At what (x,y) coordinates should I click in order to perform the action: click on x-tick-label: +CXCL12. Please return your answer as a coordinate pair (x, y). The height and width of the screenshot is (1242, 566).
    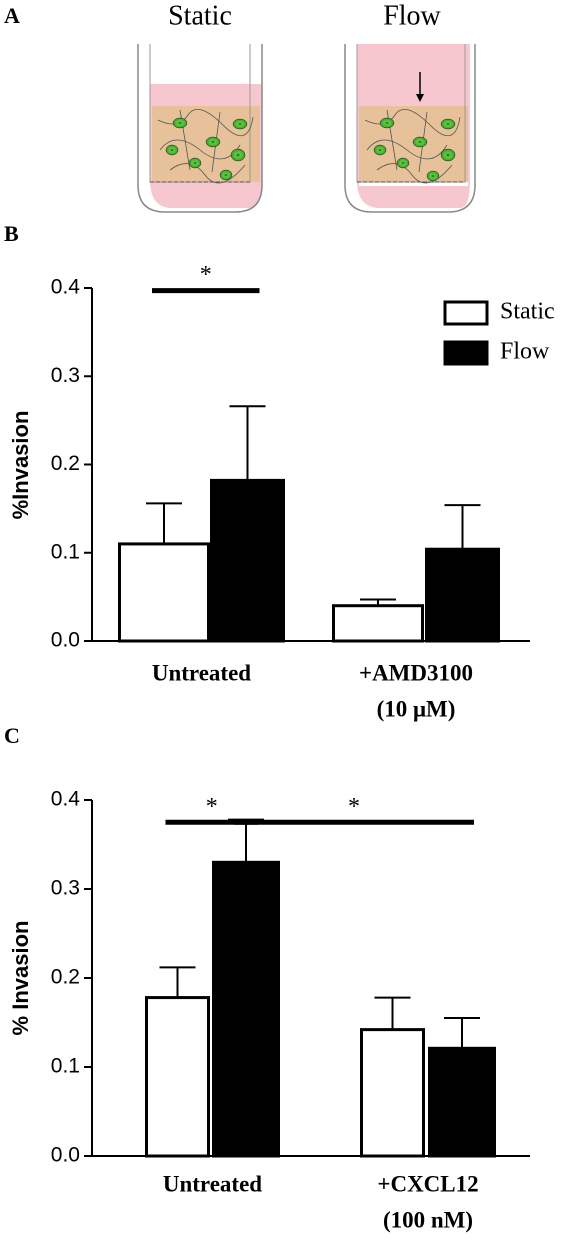
    Looking at the image, I should click on (427, 1183).